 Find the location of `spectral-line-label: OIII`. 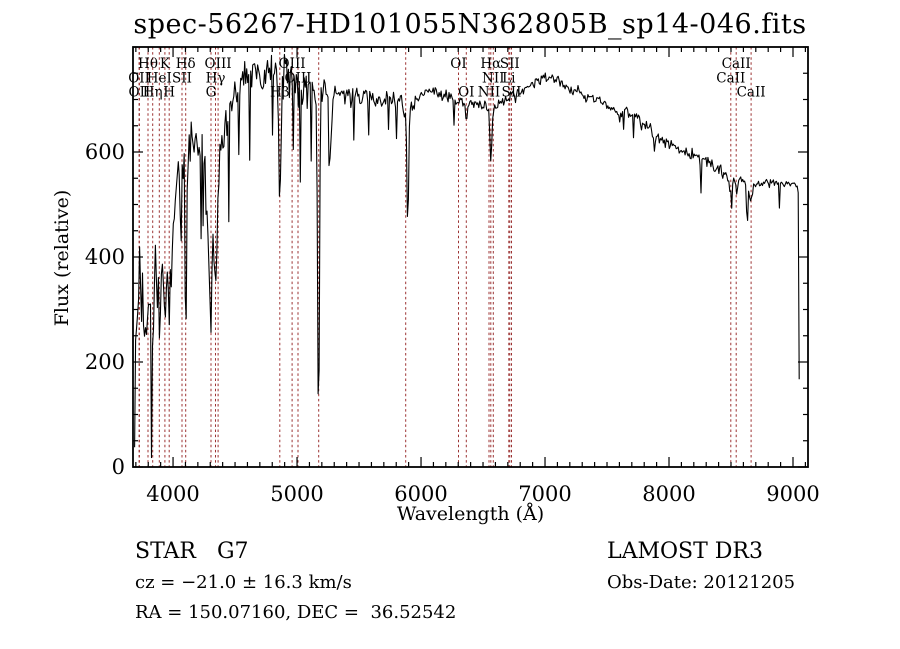

spectral-line-label: OIII is located at coordinates (218, 64).